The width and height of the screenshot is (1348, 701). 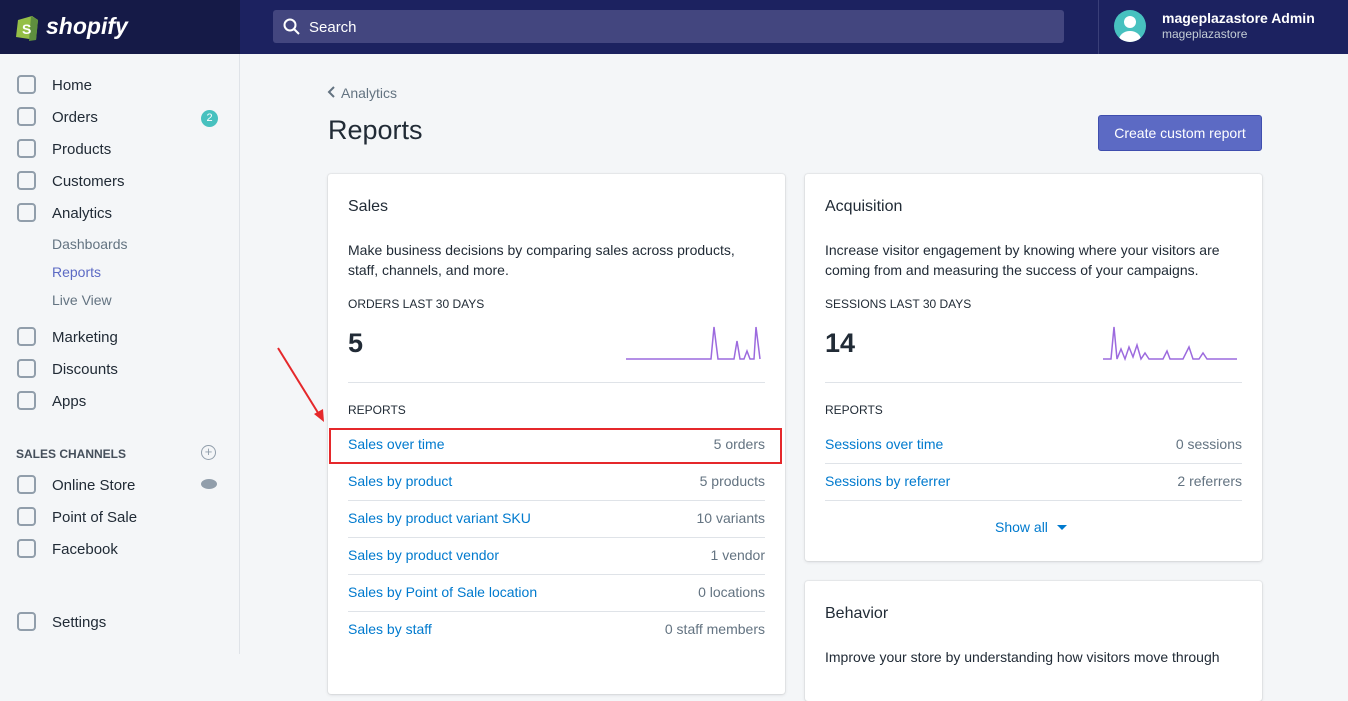 I want to click on report-count: 5 orders, so click(x=739, y=444).